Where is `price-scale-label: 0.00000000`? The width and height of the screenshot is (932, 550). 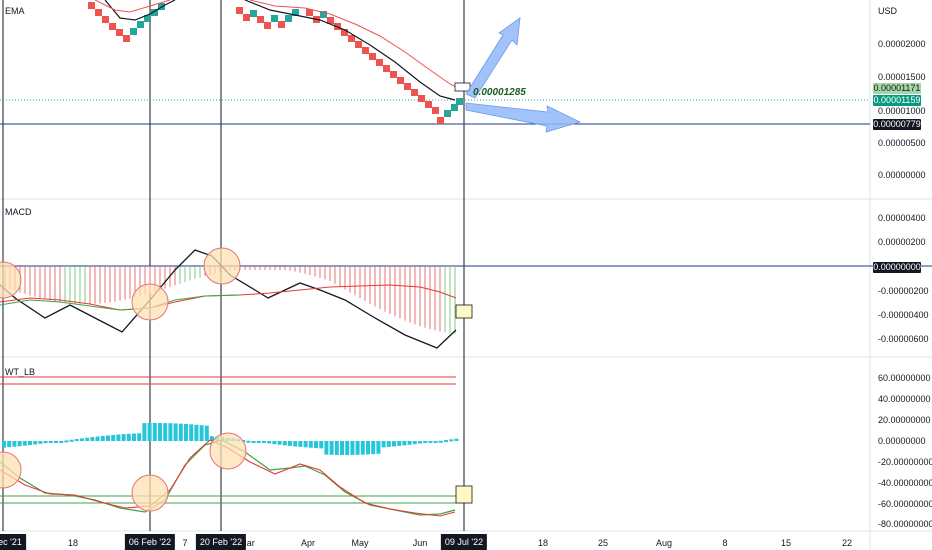 price-scale-label: 0.00000000 is located at coordinates (902, 175).